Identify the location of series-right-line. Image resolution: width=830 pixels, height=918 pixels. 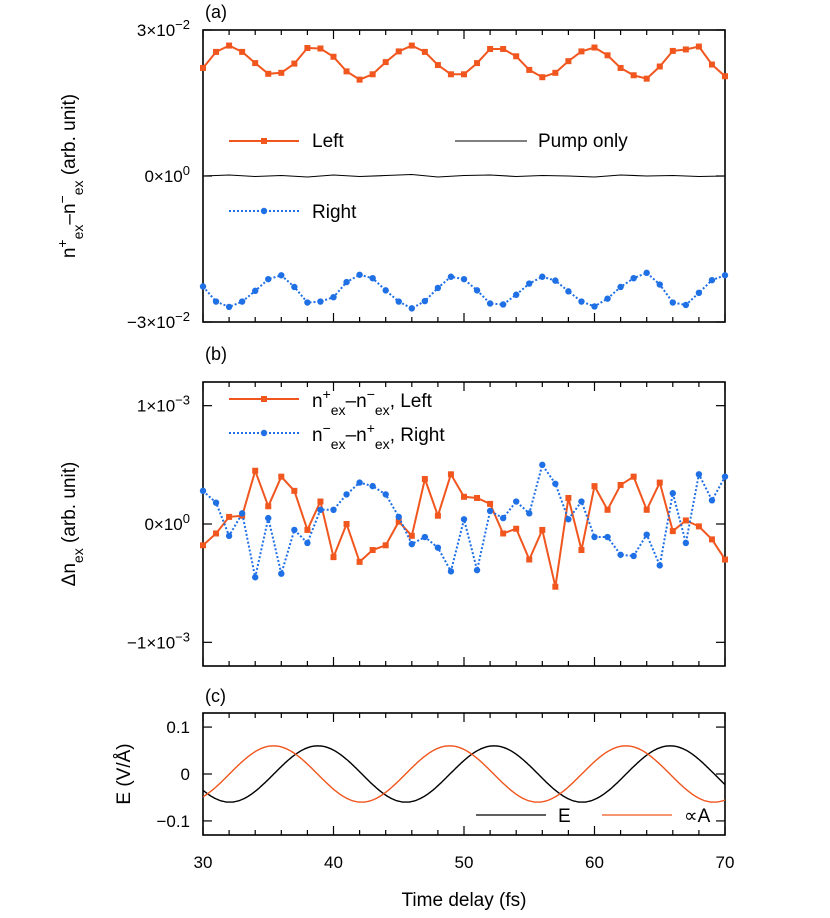
(464, 520).